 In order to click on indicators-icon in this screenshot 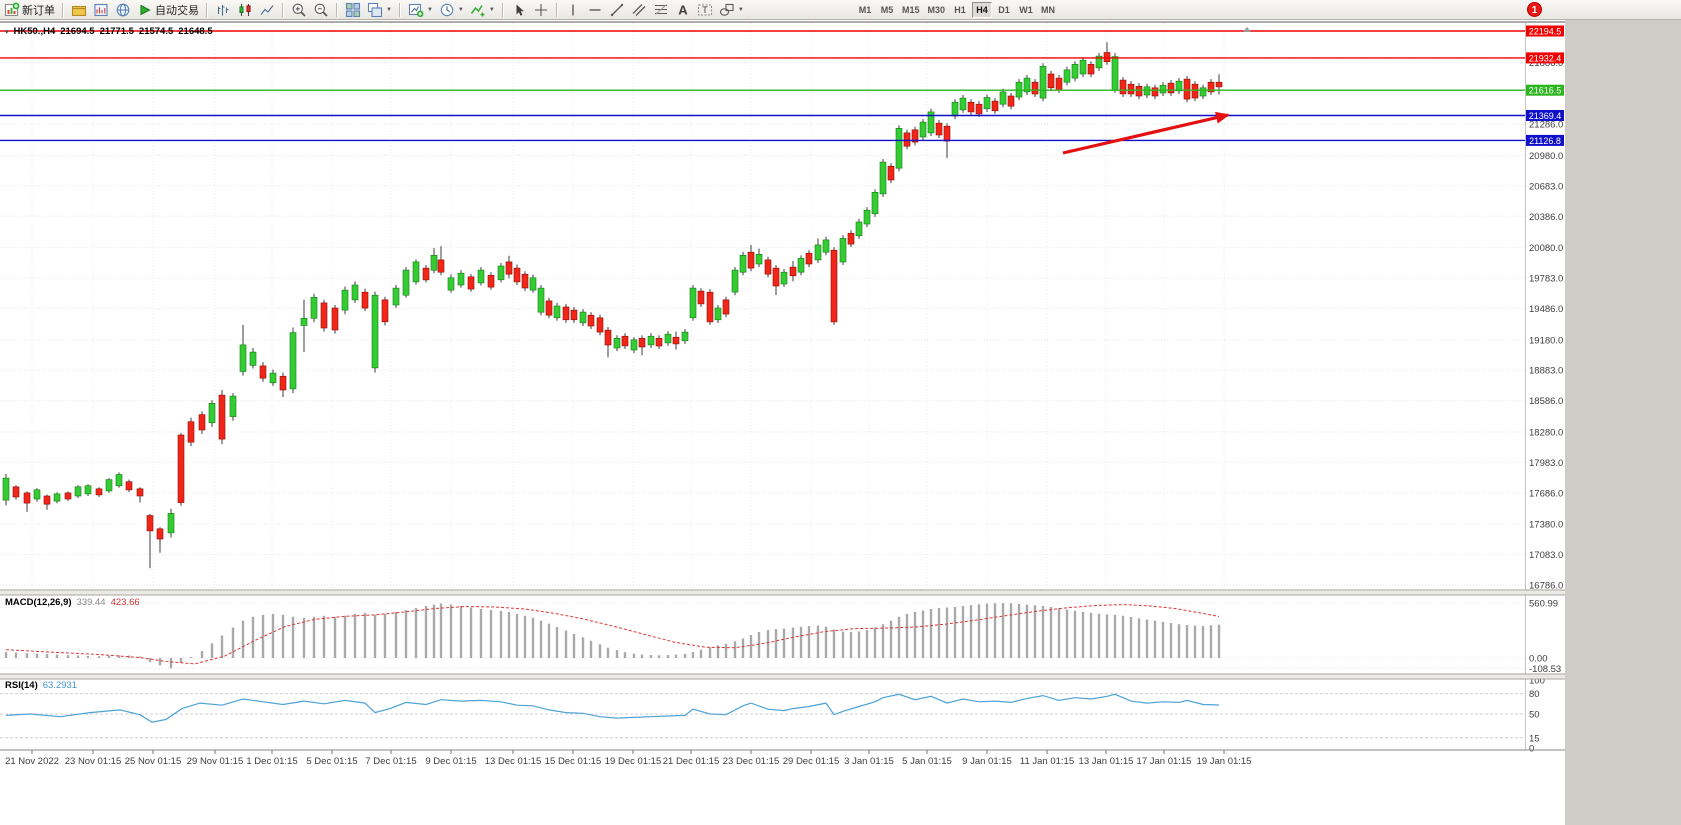, I will do `click(477, 10)`.